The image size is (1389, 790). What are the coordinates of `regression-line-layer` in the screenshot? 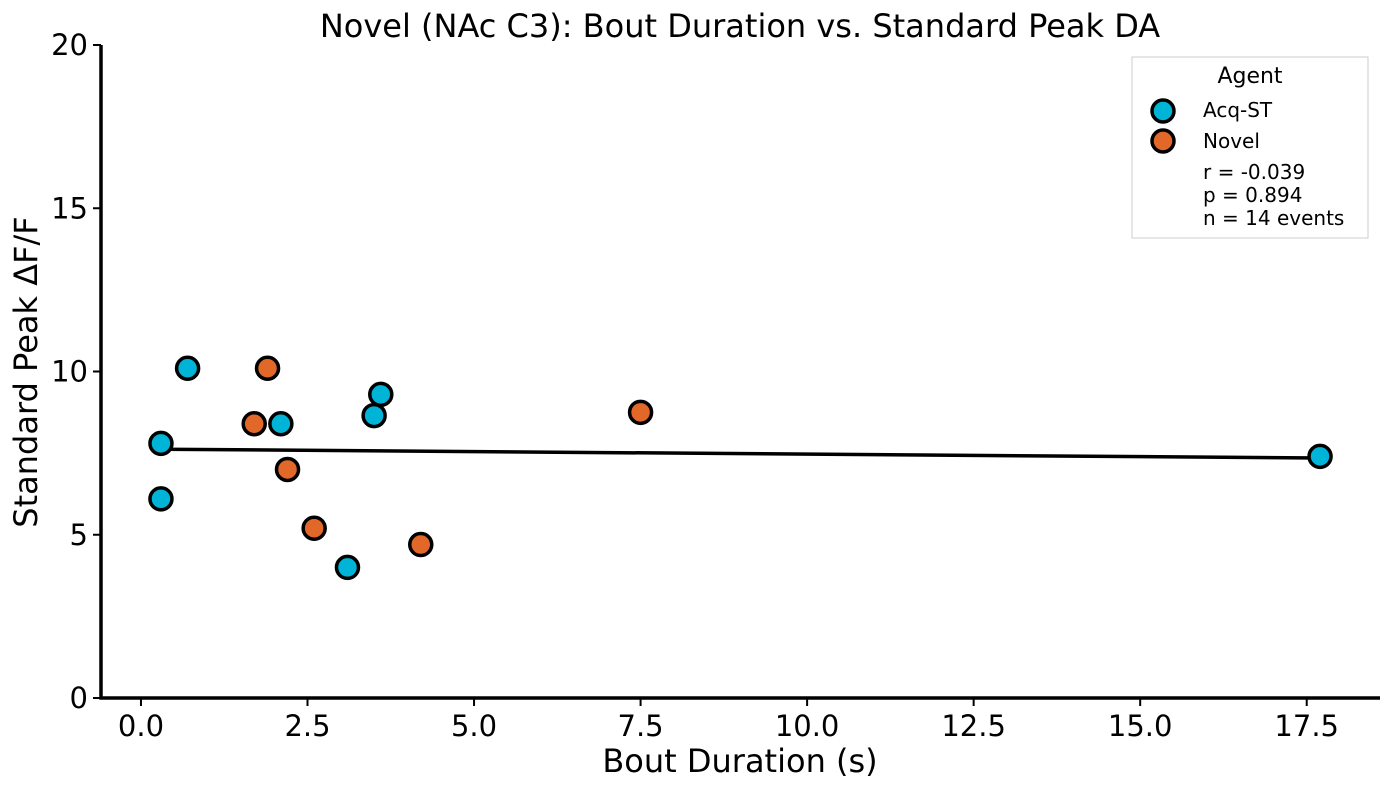 It's located at (740, 453).